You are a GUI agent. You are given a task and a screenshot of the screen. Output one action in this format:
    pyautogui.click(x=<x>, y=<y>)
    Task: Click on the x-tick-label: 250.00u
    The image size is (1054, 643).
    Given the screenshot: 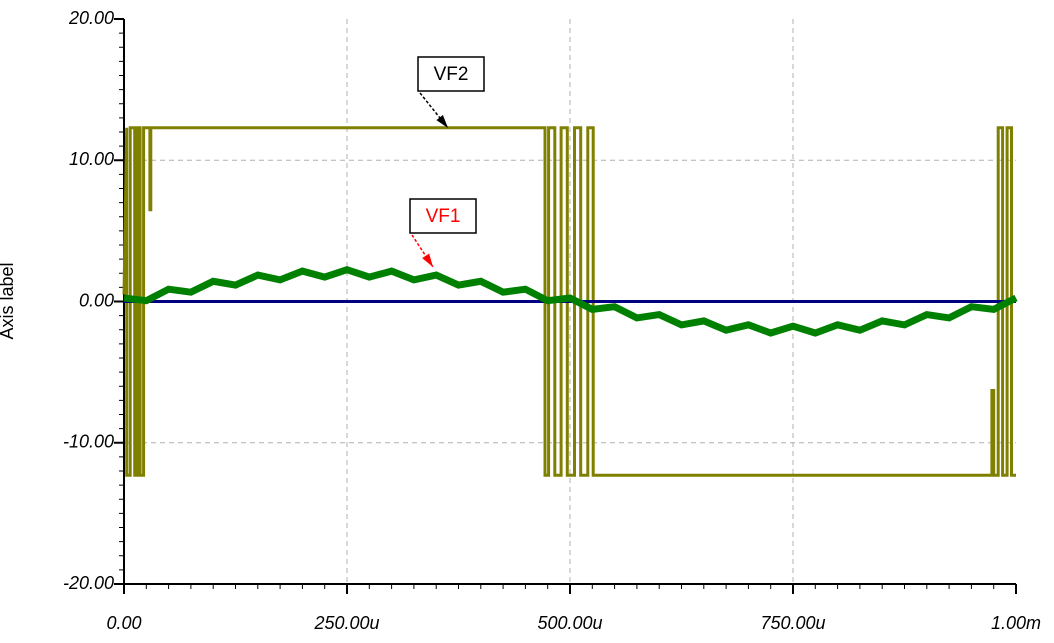 What is the action you would take?
    pyautogui.click(x=346, y=623)
    